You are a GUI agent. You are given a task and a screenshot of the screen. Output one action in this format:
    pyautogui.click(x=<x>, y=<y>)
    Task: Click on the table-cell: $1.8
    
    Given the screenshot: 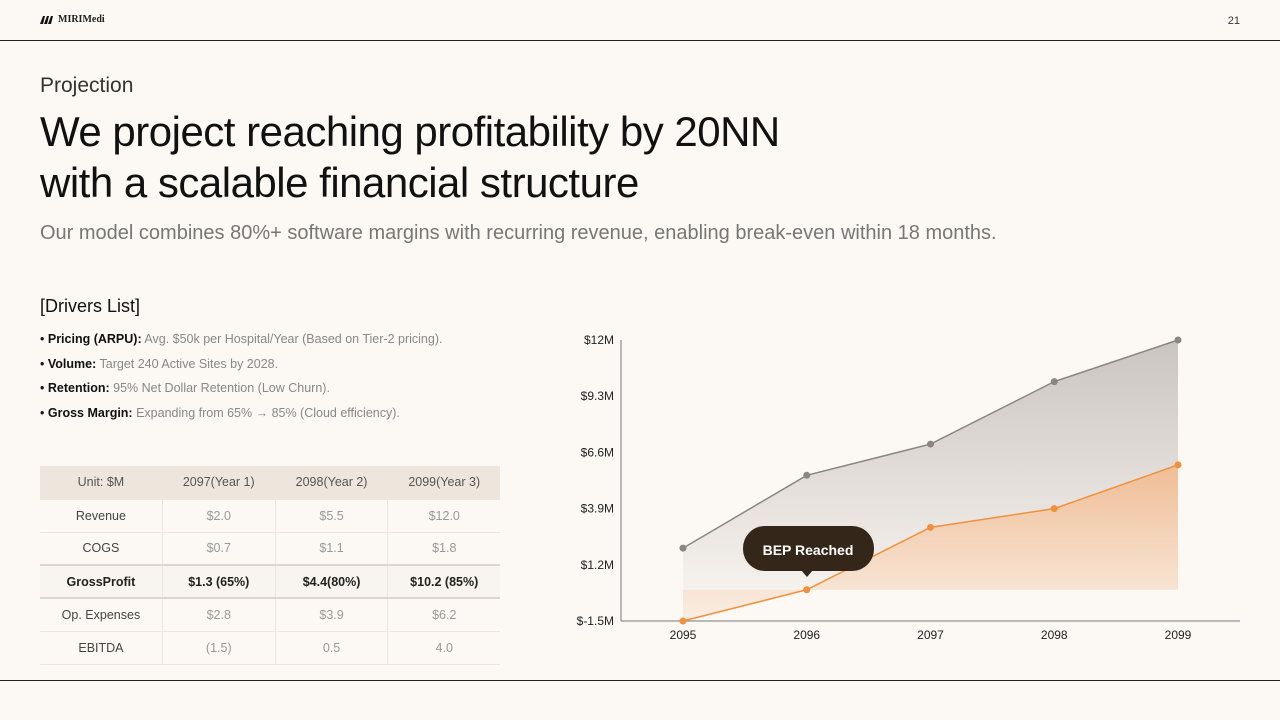 What is the action you would take?
    pyautogui.click(x=443, y=549)
    